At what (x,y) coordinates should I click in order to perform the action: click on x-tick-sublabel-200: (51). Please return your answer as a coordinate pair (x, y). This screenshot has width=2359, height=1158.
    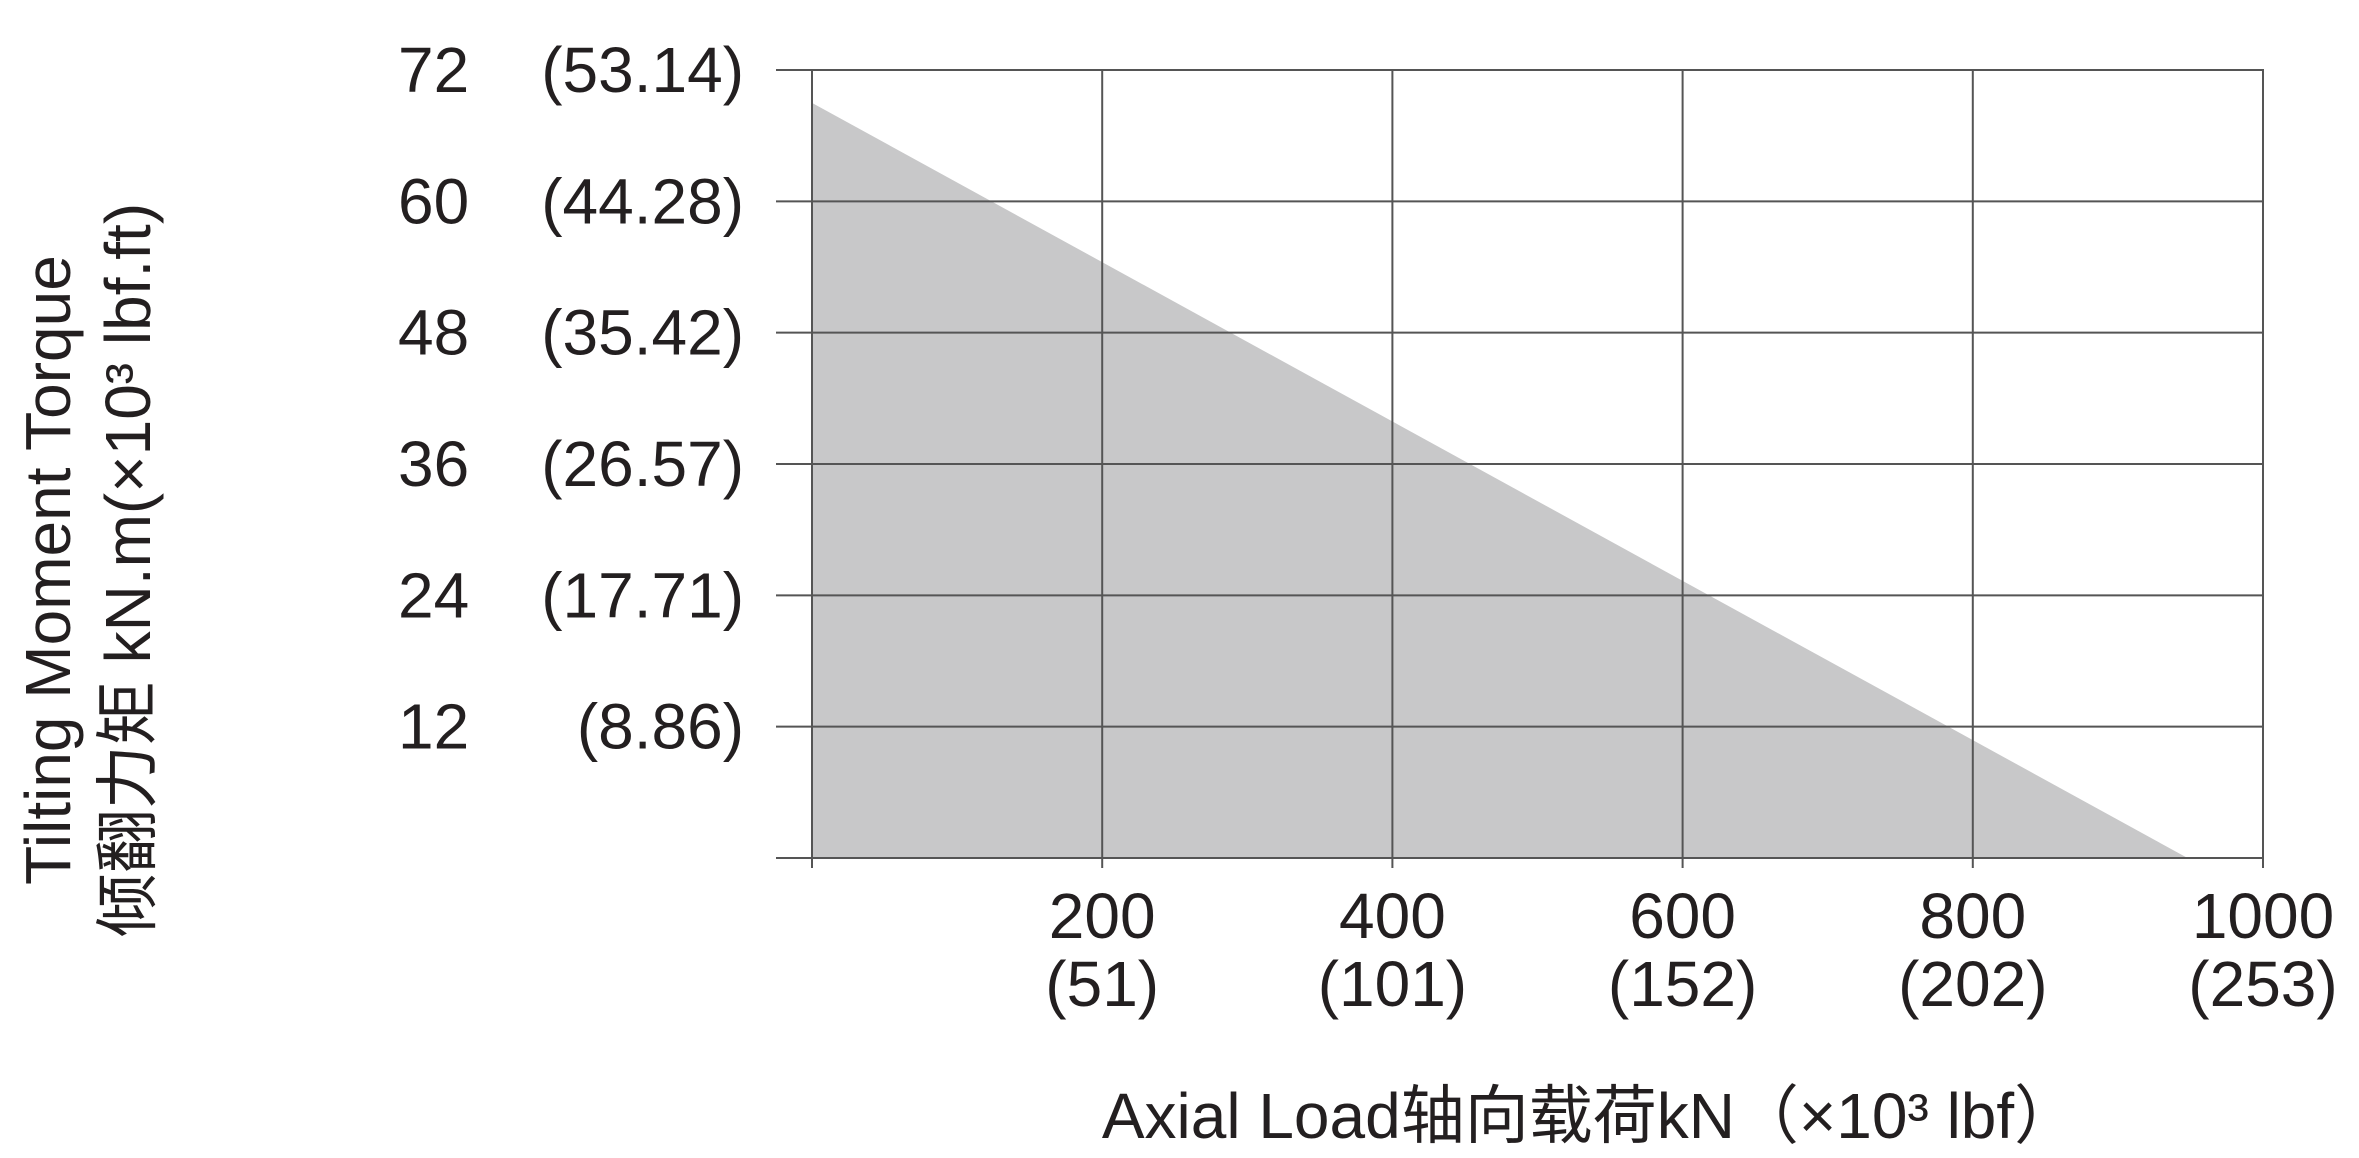
    Looking at the image, I should click on (1102, 984).